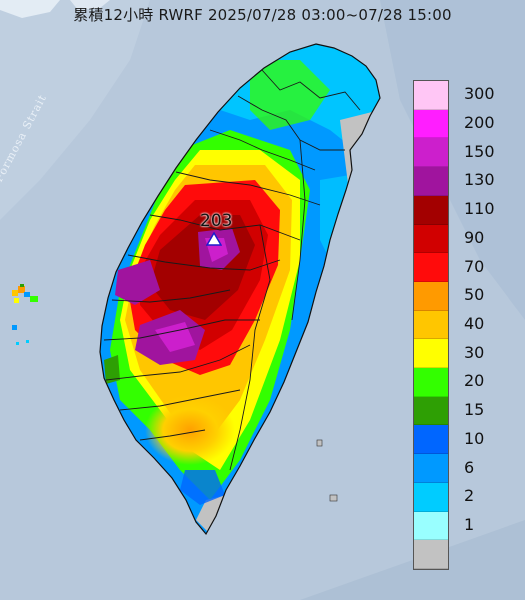 The image size is (525, 600). What do you see at coordinates (474, 323) in the screenshot?
I see `legend-label: 40` at bounding box center [474, 323].